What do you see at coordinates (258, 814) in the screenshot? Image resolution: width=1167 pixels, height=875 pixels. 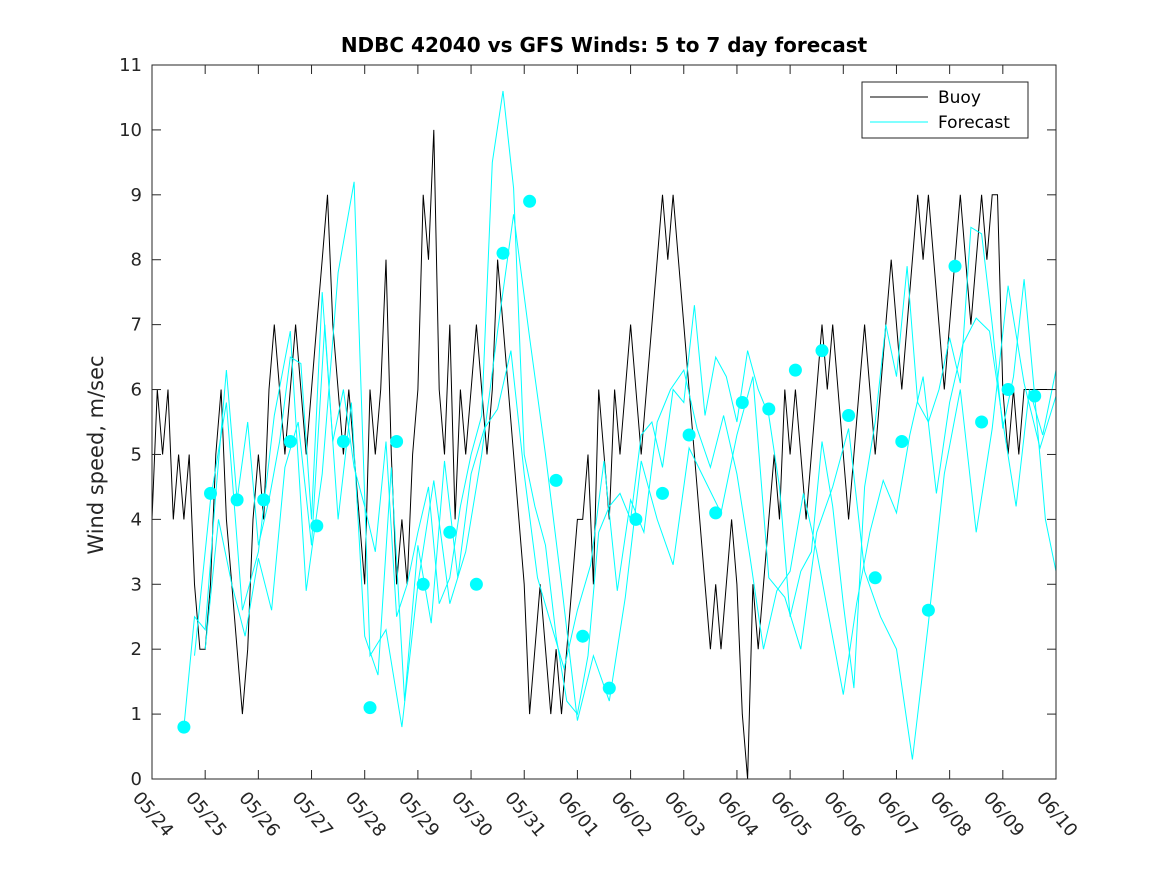 I see `x-tick-label: 05/26` at bounding box center [258, 814].